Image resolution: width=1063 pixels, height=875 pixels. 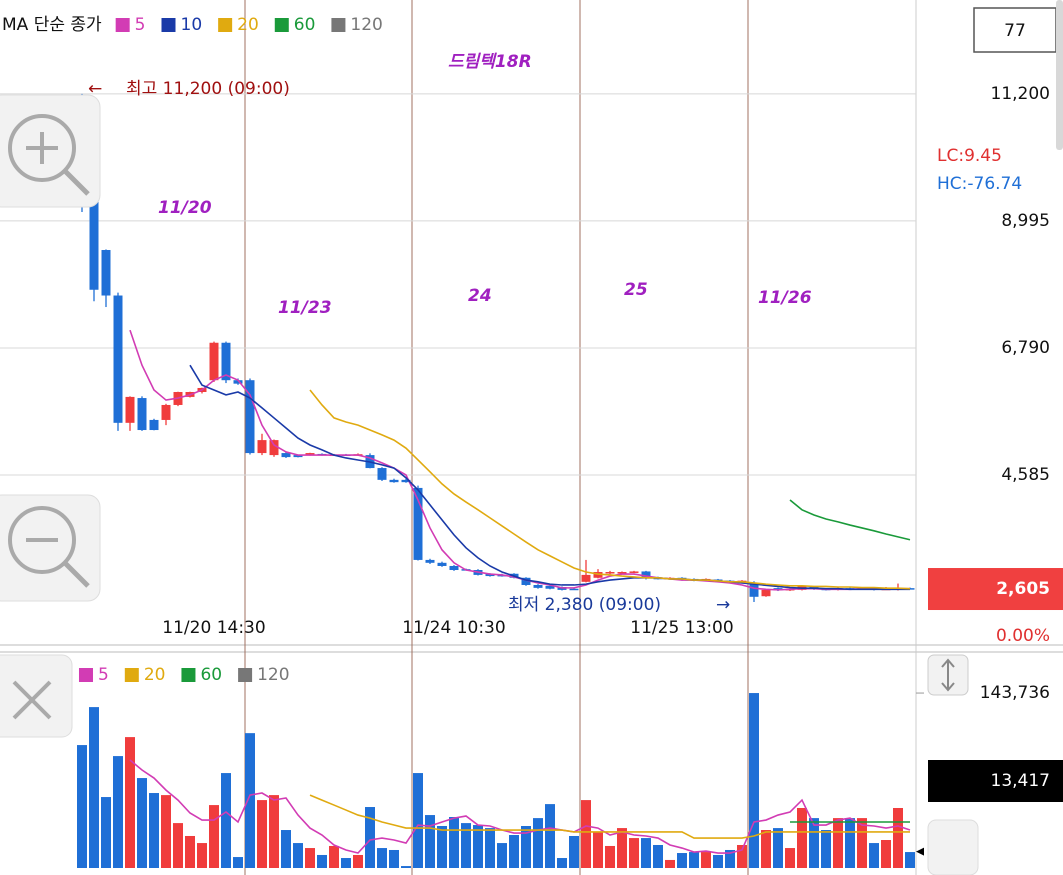 I want to click on close-button, so click(x=36, y=696).